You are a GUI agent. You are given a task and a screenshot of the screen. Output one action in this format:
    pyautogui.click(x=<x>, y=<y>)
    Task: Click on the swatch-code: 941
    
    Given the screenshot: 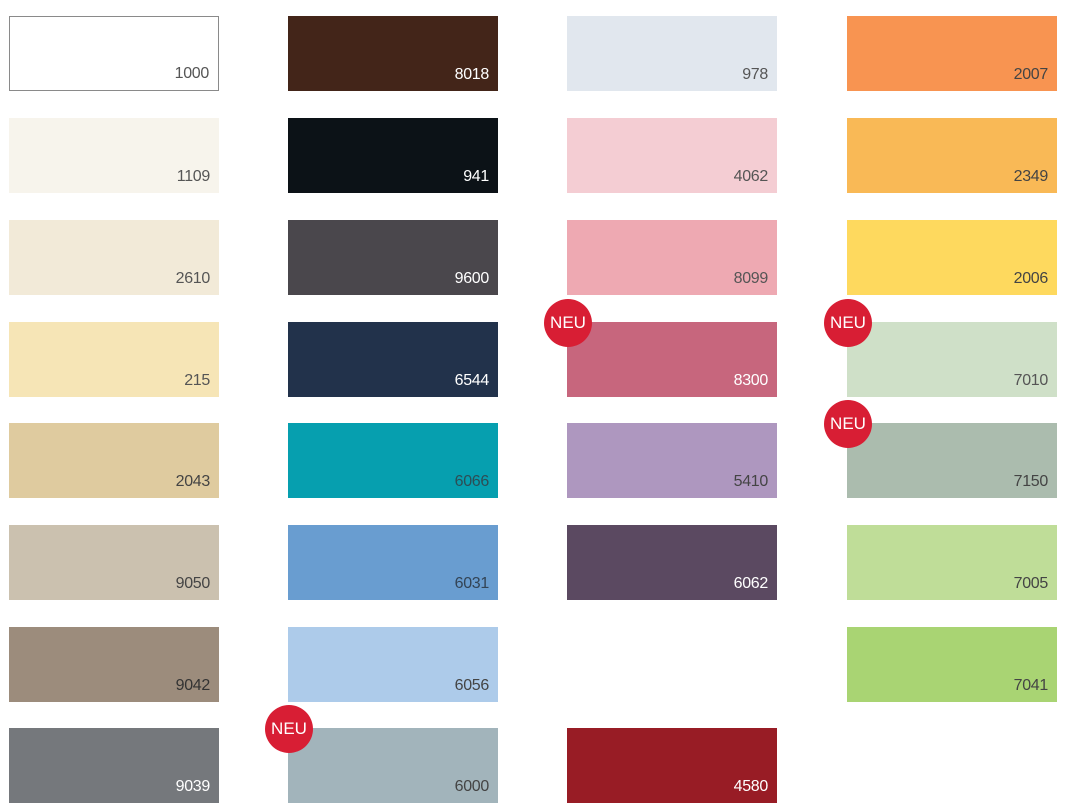 What is the action you would take?
    pyautogui.click(x=476, y=176)
    